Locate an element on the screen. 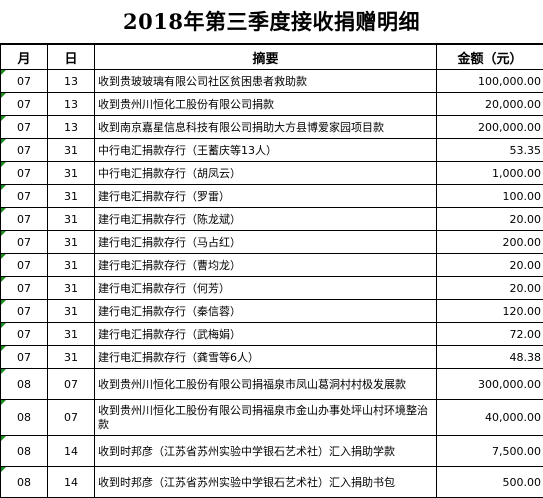  cell-amount: 7,500.00 is located at coordinates (490, 451).